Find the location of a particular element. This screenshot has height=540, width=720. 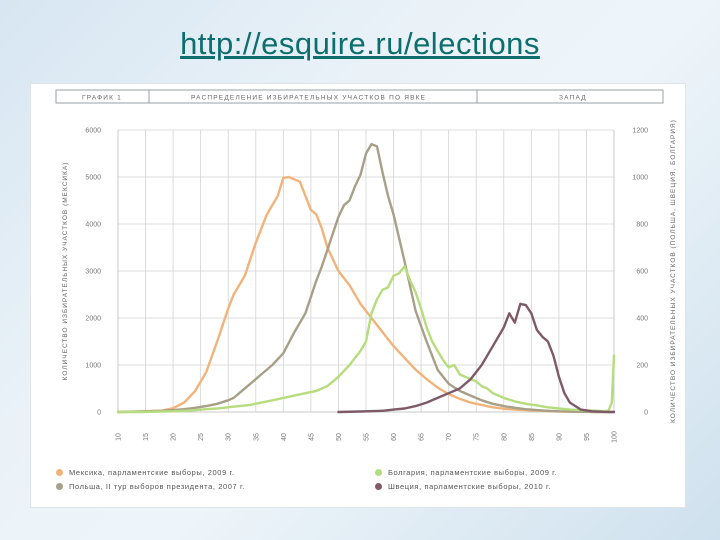

series-line is located at coordinates (476, 358).